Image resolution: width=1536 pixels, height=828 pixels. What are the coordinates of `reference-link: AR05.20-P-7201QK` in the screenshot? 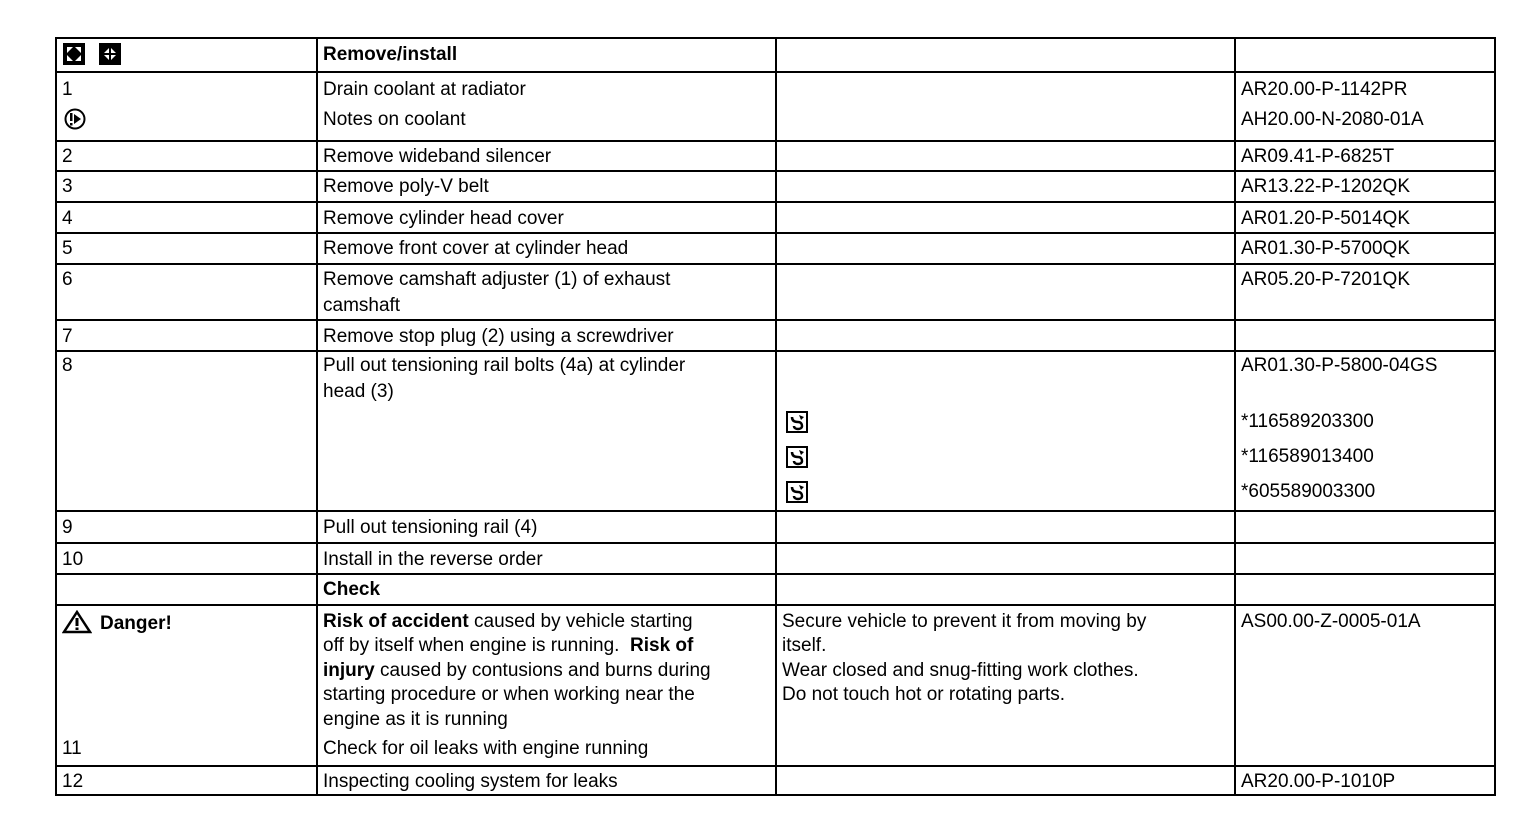 It's located at (1325, 279).